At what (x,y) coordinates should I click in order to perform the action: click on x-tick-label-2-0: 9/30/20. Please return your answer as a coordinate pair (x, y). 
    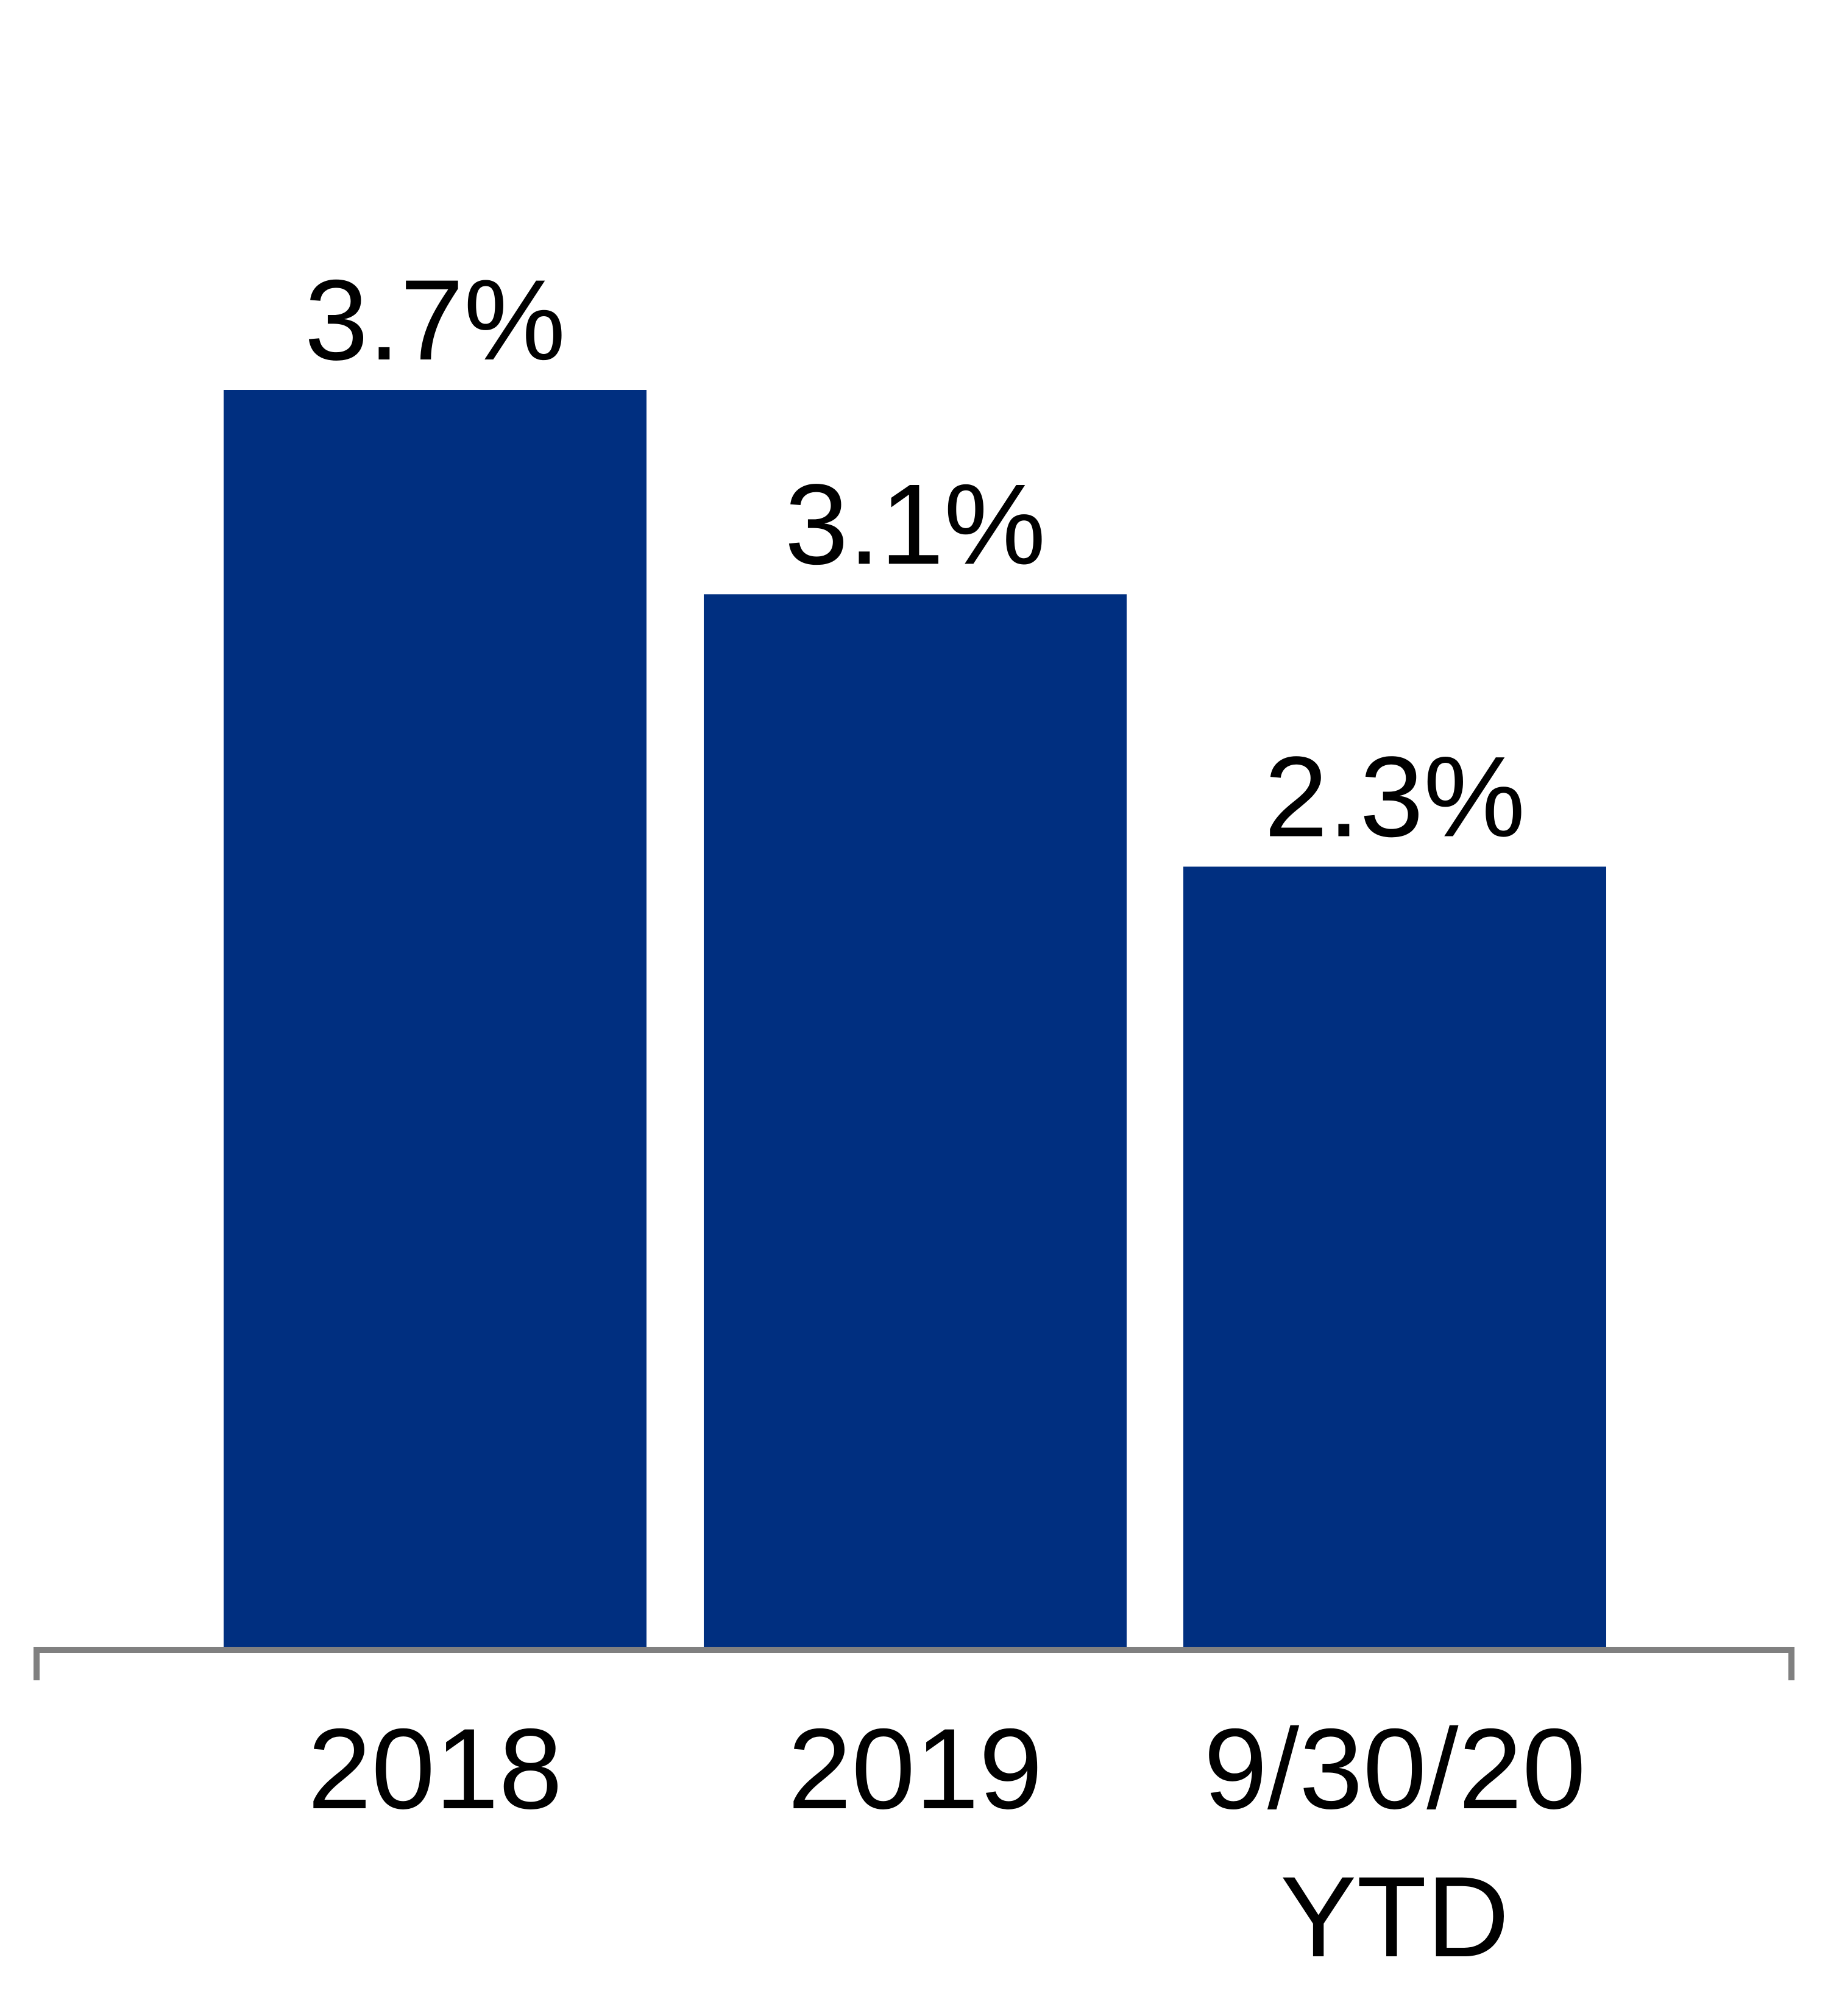
    Looking at the image, I should click on (1394, 1769).